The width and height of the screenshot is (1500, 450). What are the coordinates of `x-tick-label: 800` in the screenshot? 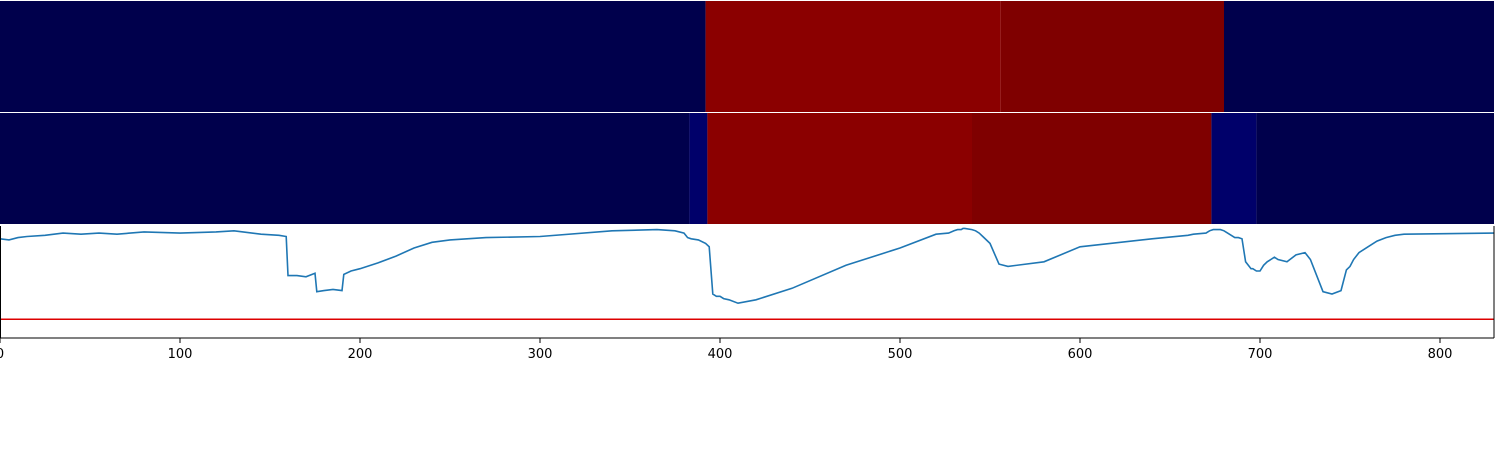 It's located at (1440, 354).